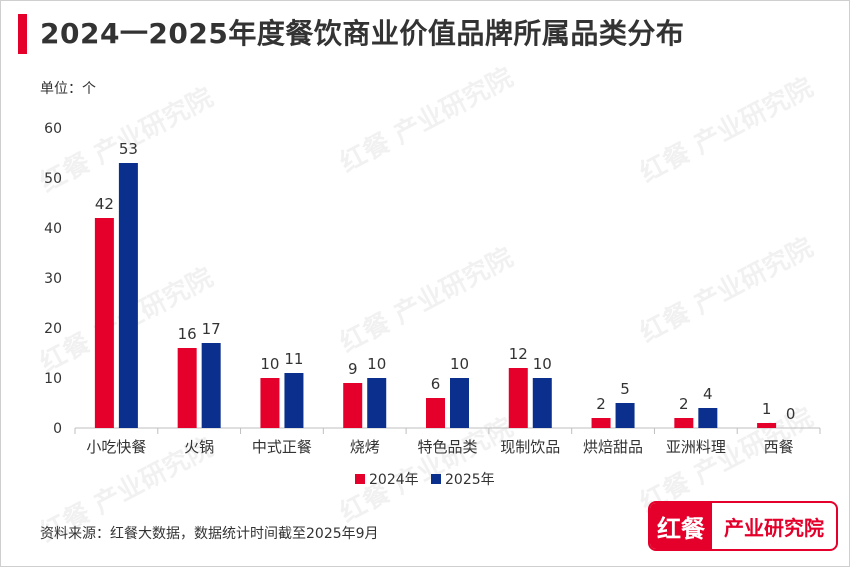 The height and width of the screenshot is (567, 850). I want to click on data-label: 4, so click(708, 394).